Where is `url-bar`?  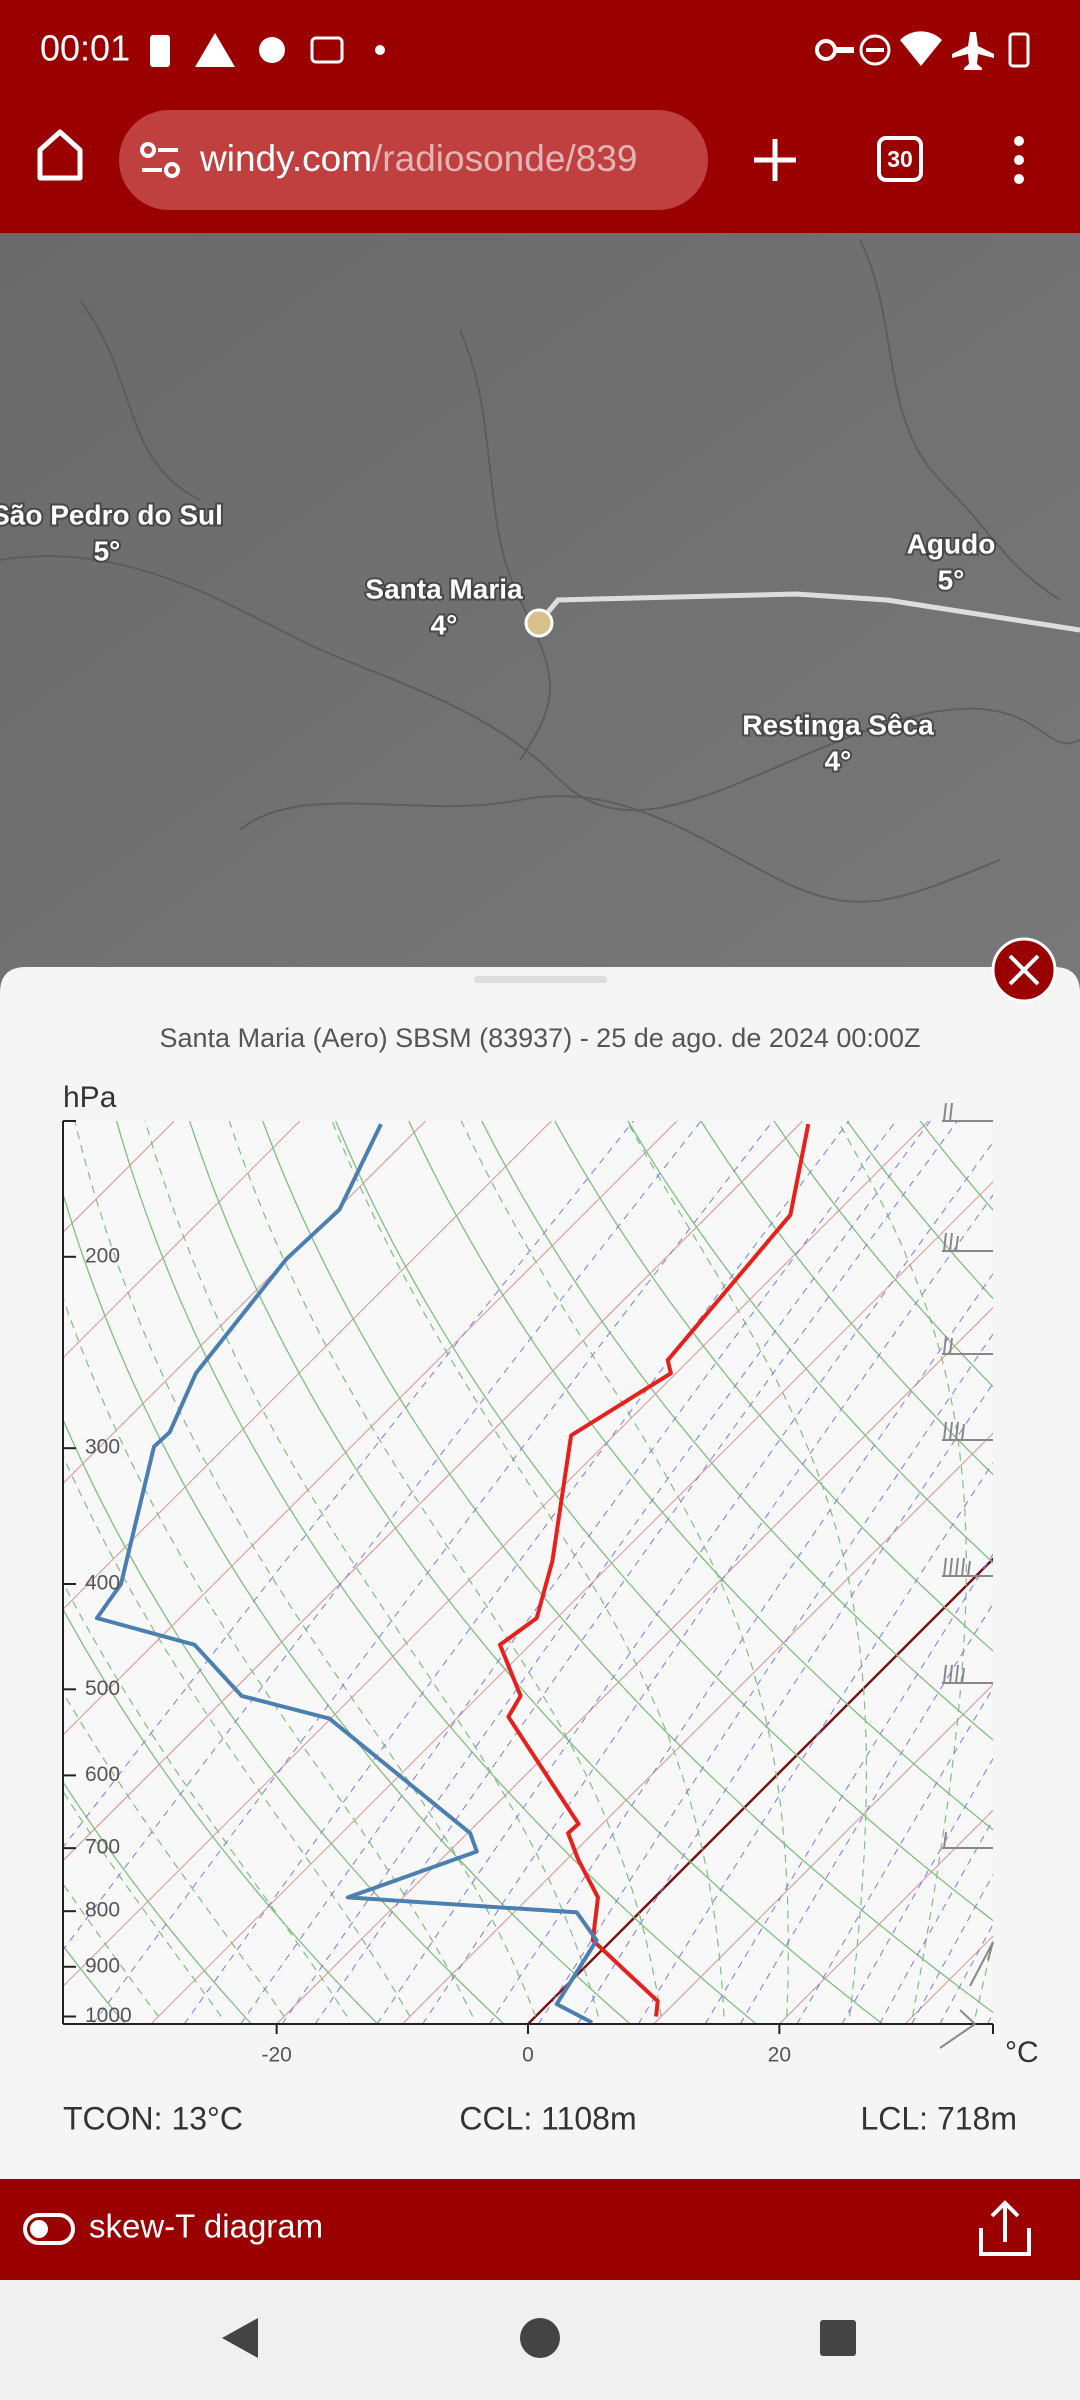
url-bar is located at coordinates (413, 160).